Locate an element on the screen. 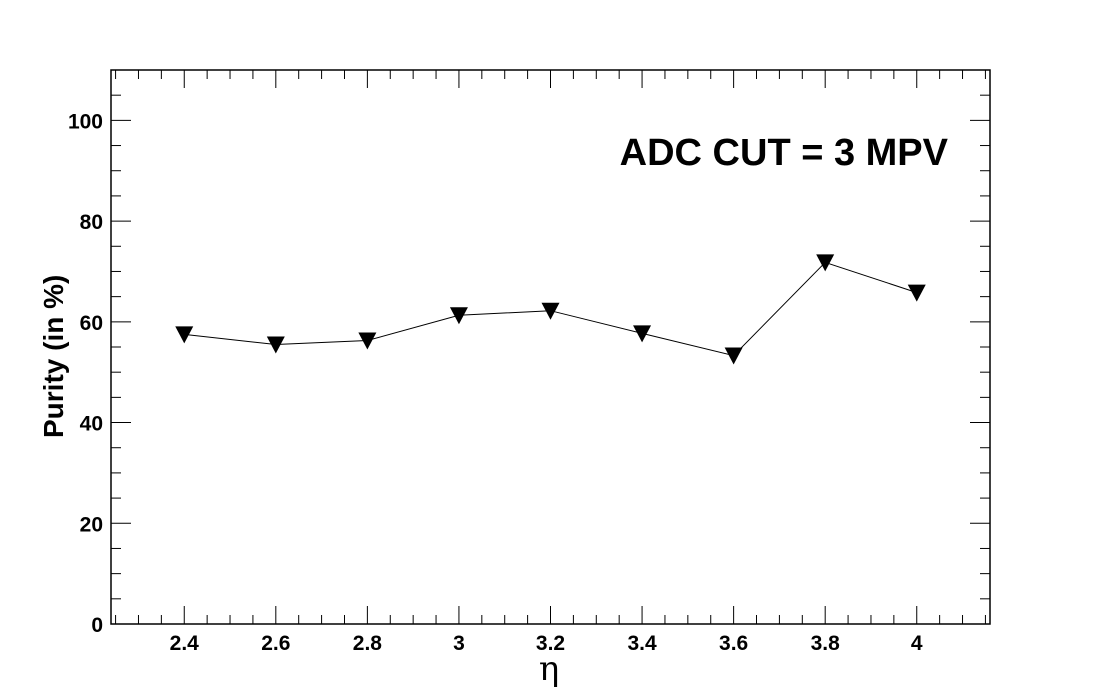  y-tick-label: 40 is located at coordinates (91, 424).